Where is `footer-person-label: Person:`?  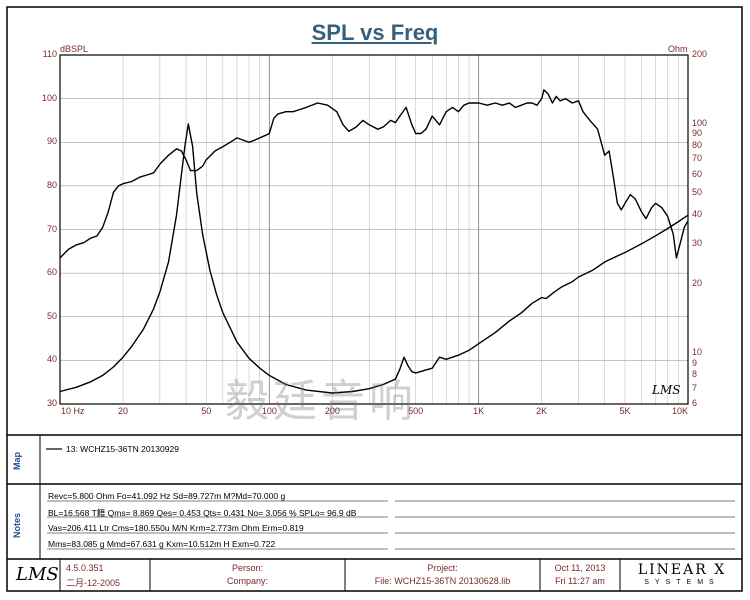 footer-person-label: Person: is located at coordinates (247, 568).